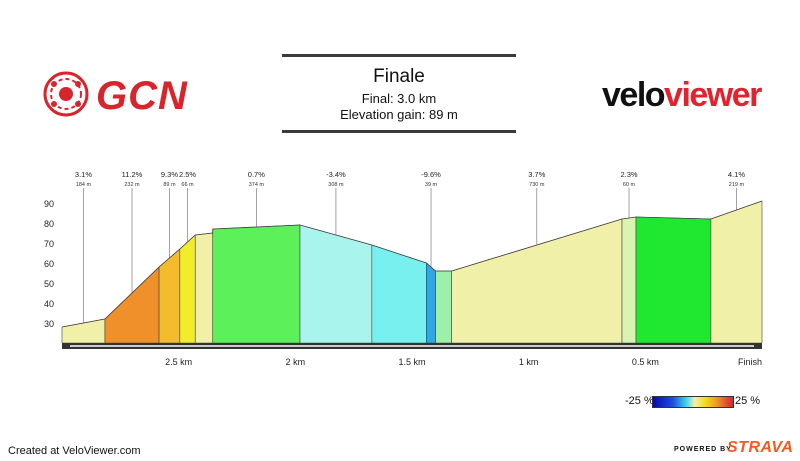  I want to click on y-tick-label: 60, so click(49, 264).